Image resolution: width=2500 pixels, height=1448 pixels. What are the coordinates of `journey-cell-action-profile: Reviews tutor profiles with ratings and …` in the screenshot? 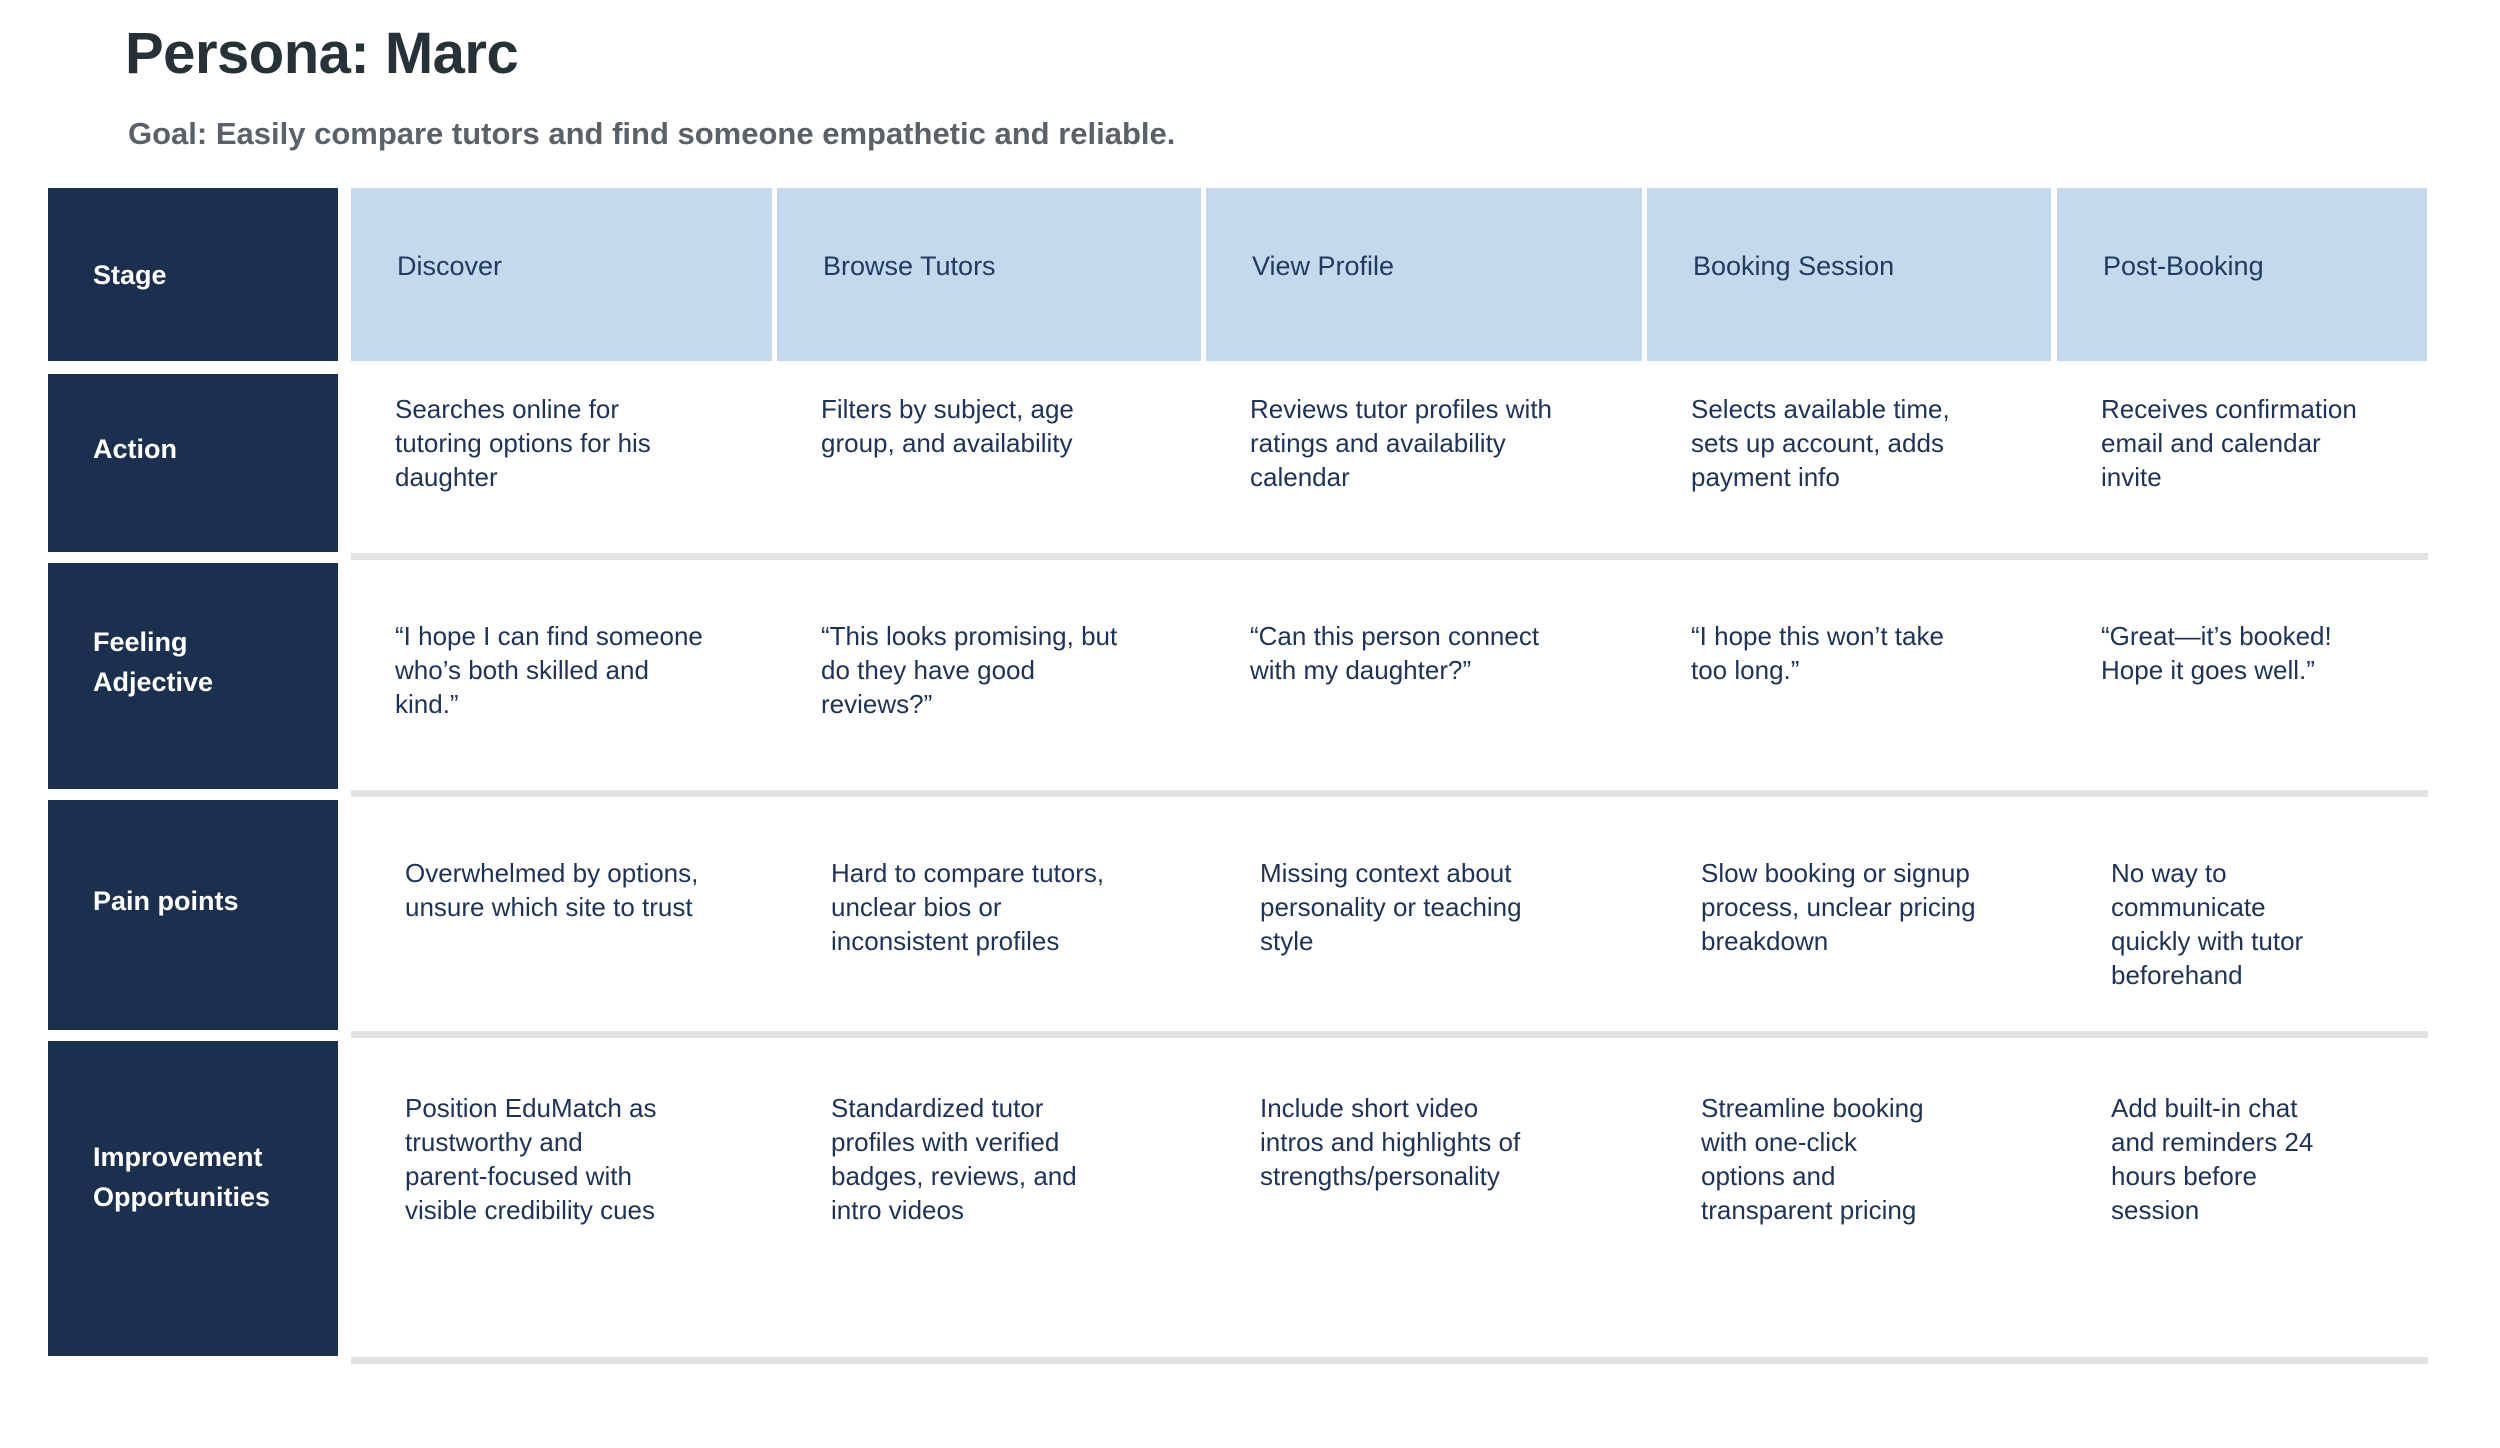 It's located at (1424, 463).